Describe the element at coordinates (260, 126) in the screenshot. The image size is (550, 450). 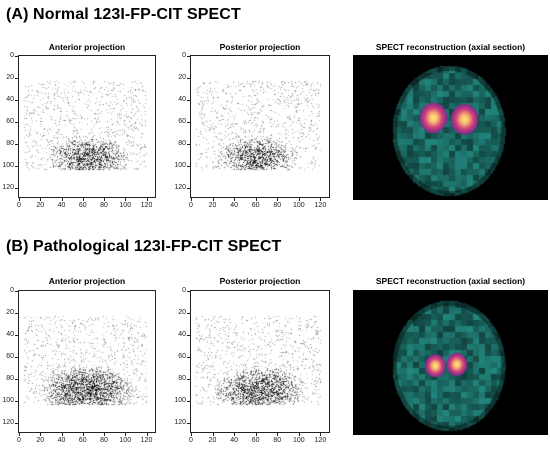
I see `a-posterior-projection` at that location.